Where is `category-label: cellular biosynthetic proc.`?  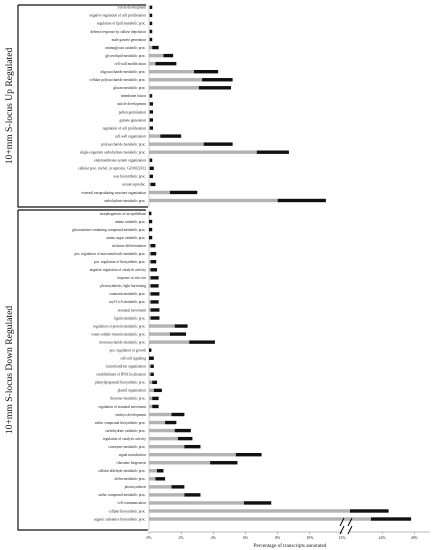
category-label: cellular biosynthetic proc. is located at coordinates (128, 511).